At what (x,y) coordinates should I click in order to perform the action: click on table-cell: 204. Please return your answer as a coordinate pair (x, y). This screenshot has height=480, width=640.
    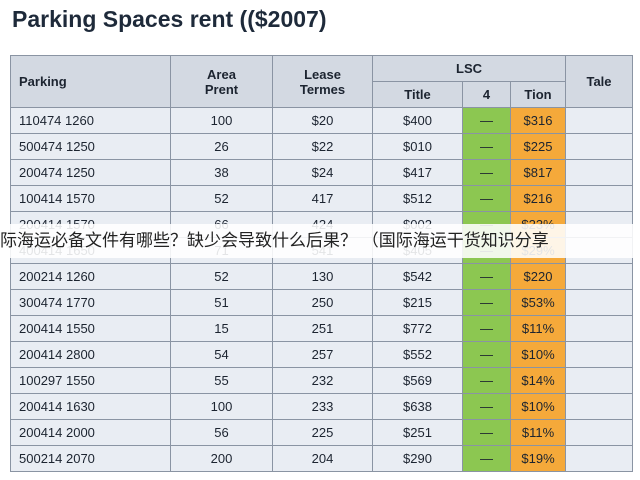
    Looking at the image, I should click on (322, 458).